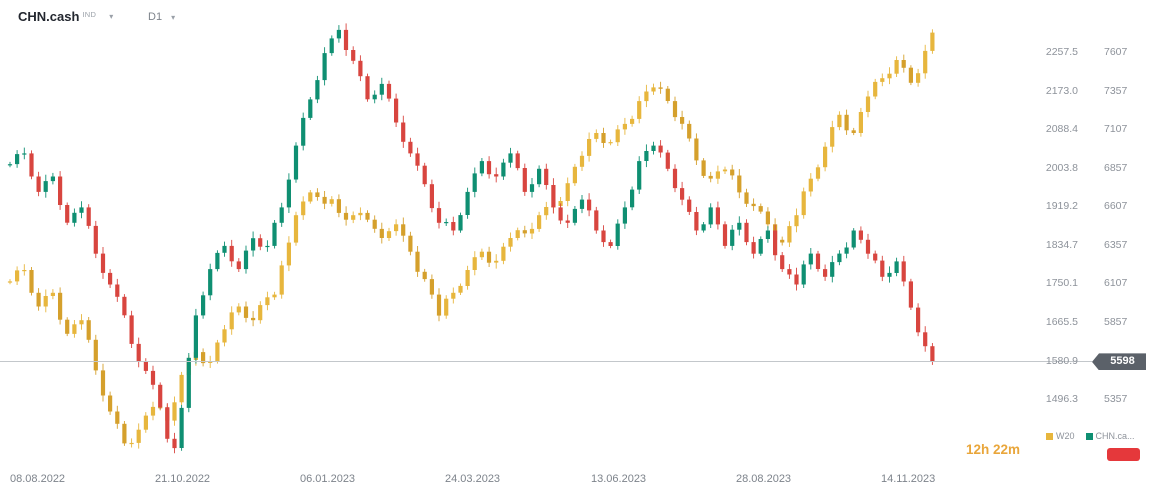  What do you see at coordinates (1116, 90) in the screenshot?
I see `price-tick-label: 7357` at bounding box center [1116, 90].